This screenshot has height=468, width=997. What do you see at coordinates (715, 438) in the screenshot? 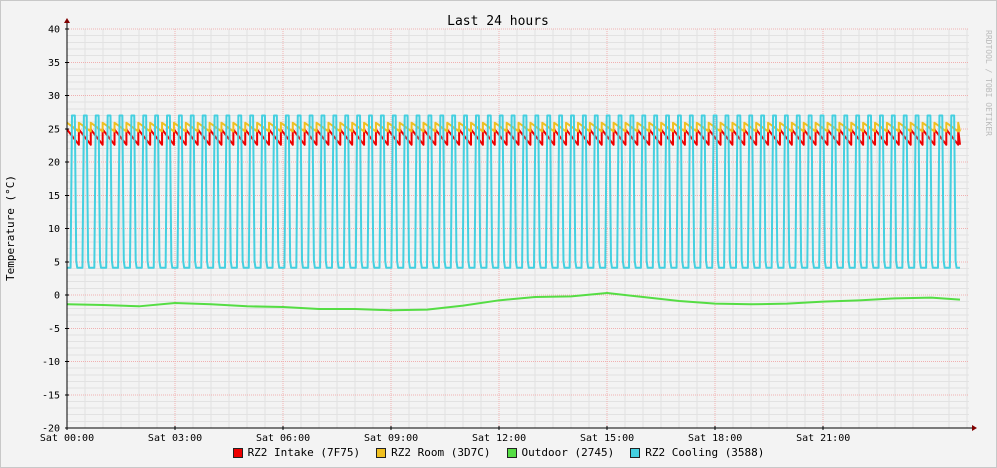
I see `x-tick-label: Sat 18:00` at bounding box center [715, 438].